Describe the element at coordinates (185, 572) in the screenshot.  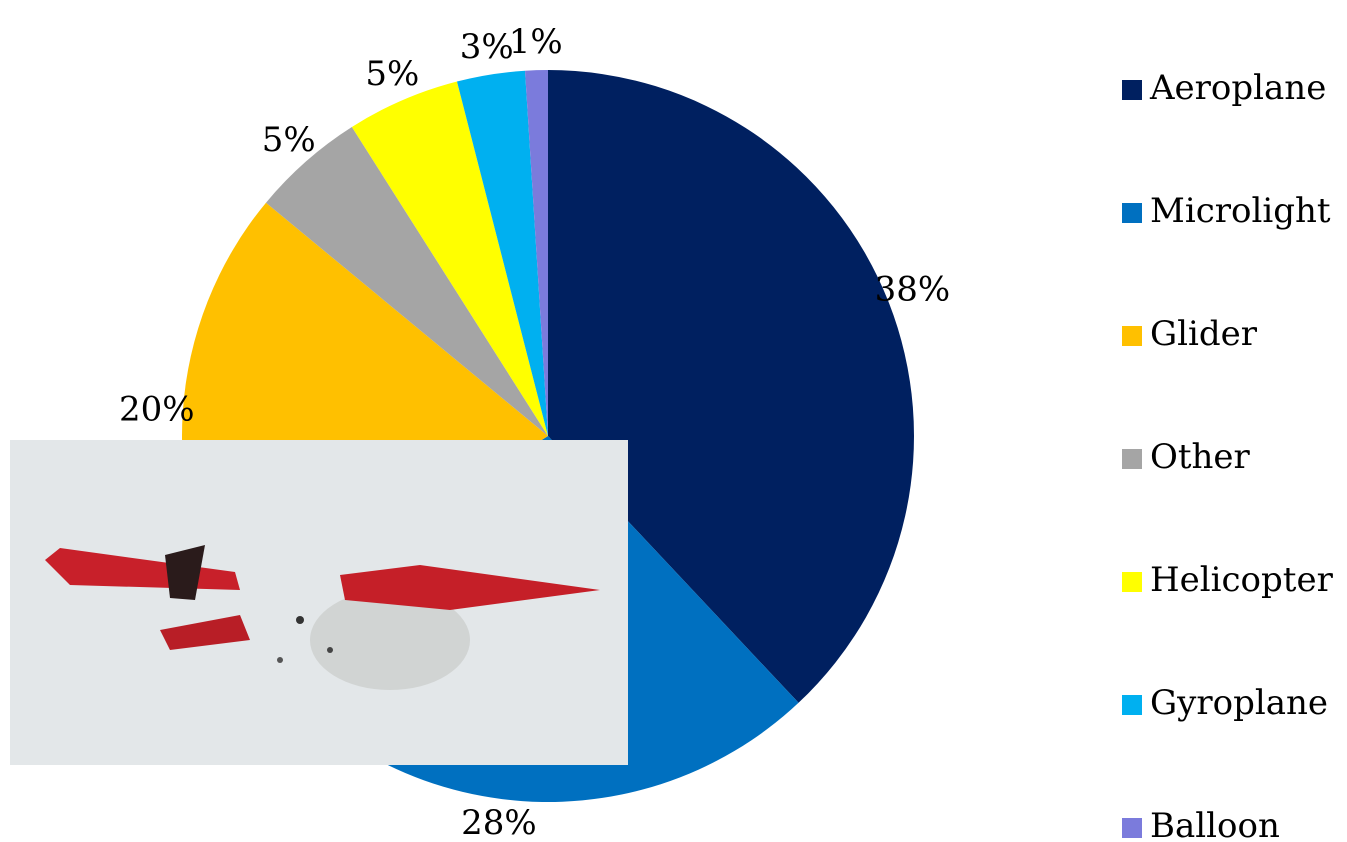
I see `plane-left-wing` at that location.